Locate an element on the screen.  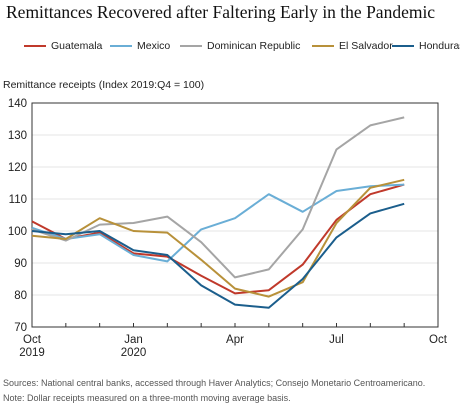
legend-label: Honduras is located at coordinates (439, 46).